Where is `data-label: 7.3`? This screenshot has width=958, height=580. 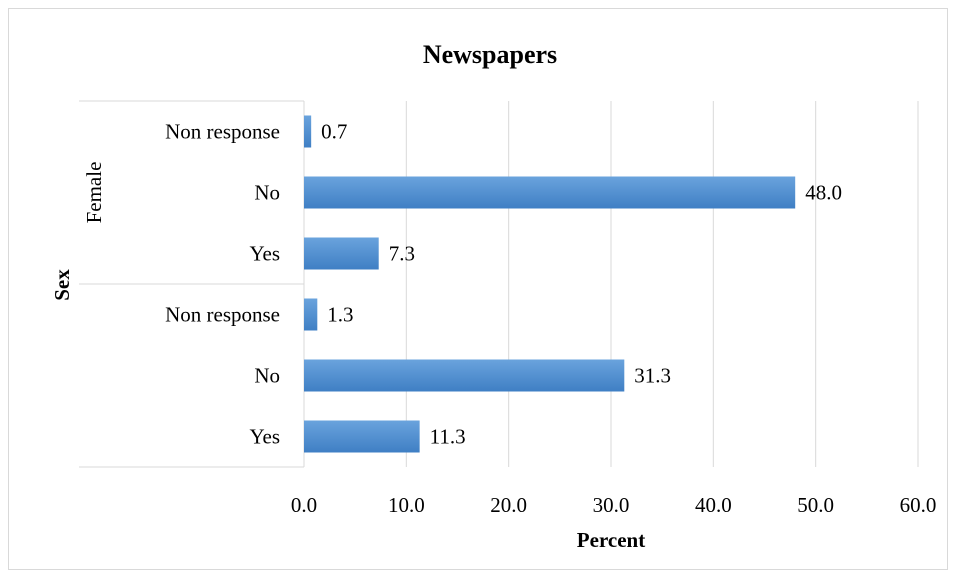
data-label: 7.3 is located at coordinates (402, 254).